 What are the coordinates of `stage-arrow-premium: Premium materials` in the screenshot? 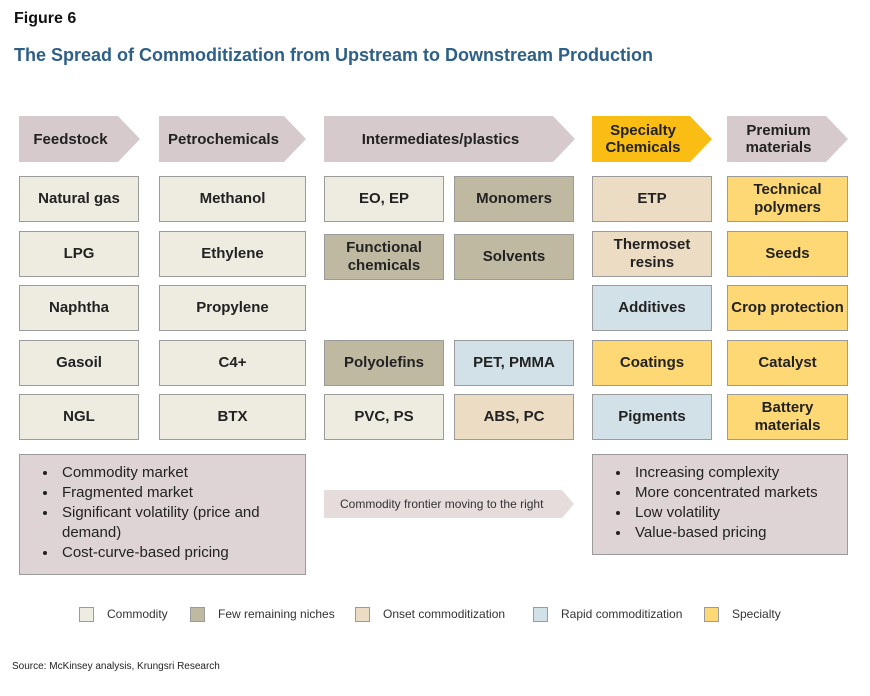 It's located at (787, 139).